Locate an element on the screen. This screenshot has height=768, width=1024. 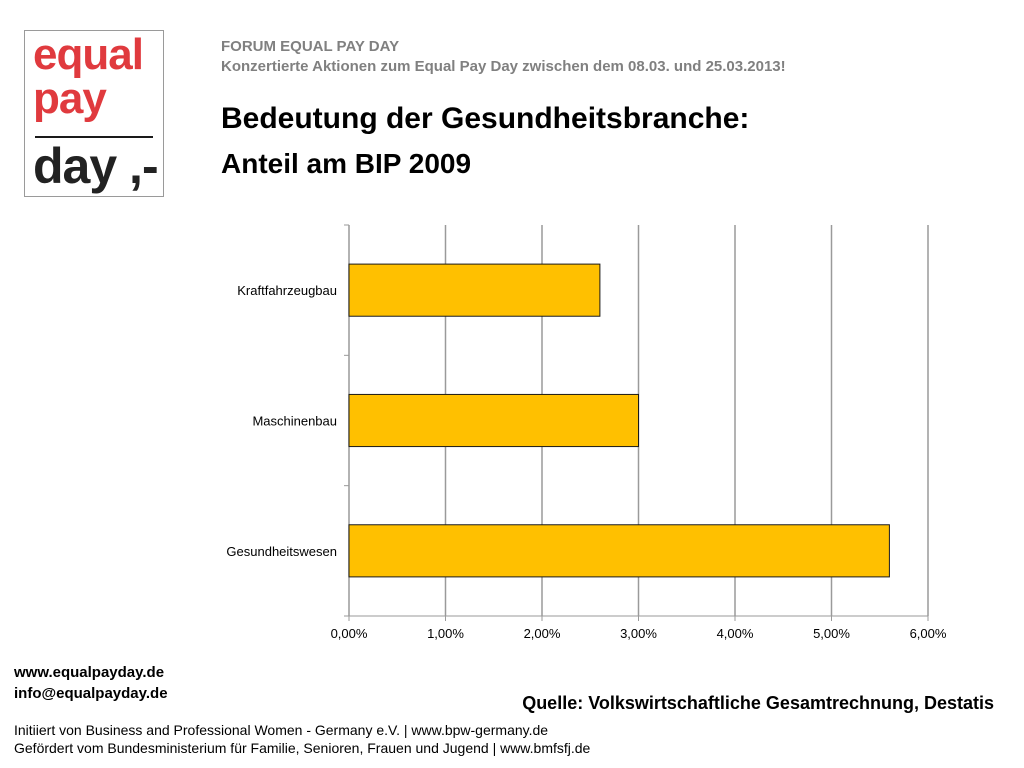
forum-label: FORUM EQUAL PAY DAY is located at coordinates (310, 46).